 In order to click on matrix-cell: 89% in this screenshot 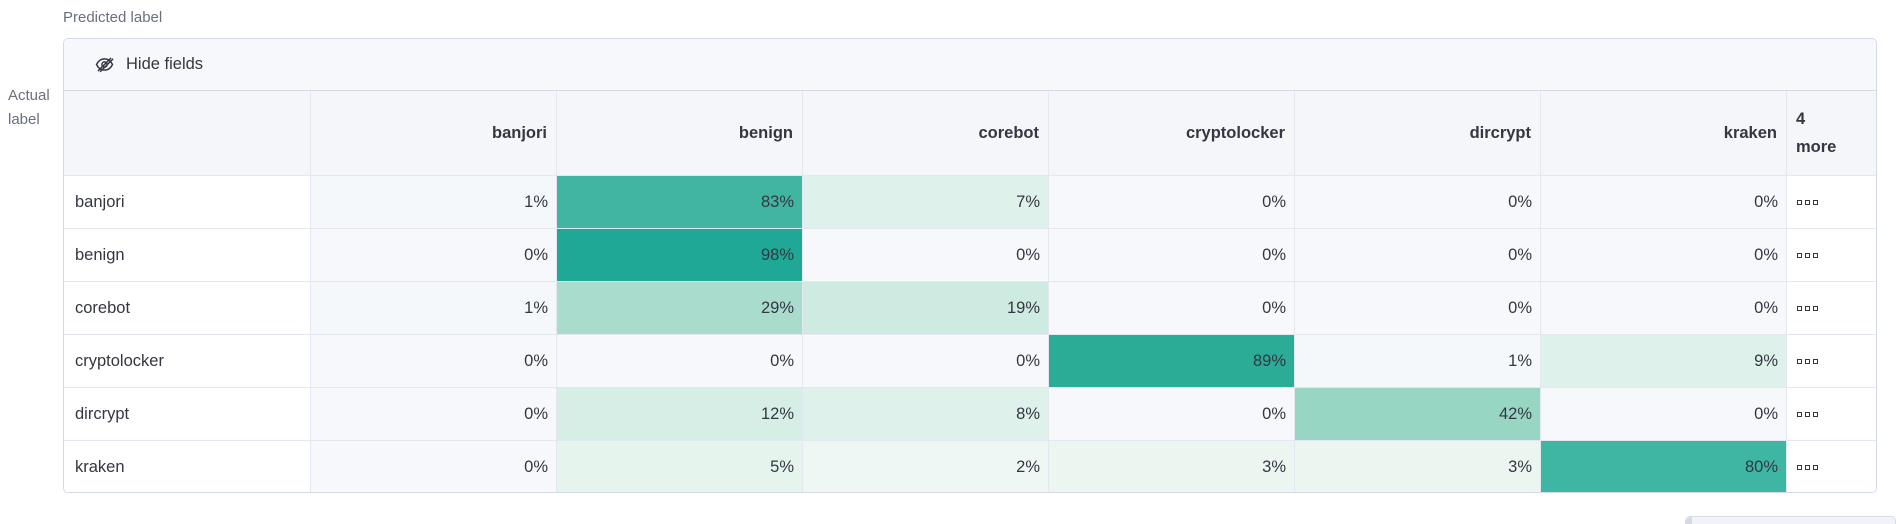, I will do `click(1171, 360)`.